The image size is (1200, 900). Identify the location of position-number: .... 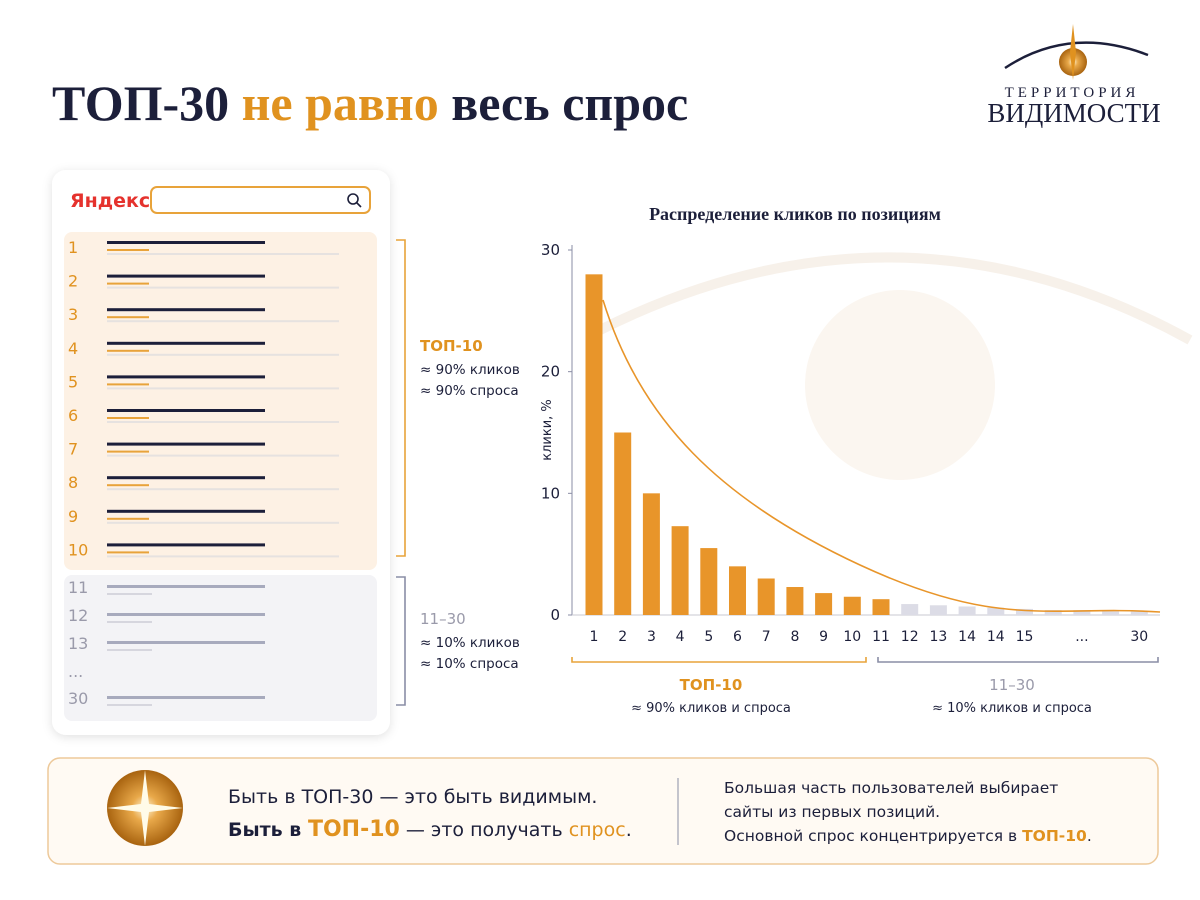
(75, 671).